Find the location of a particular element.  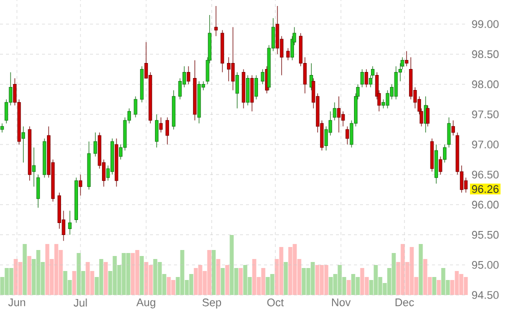

y-tick-label: 99.00 is located at coordinates (485, 24).